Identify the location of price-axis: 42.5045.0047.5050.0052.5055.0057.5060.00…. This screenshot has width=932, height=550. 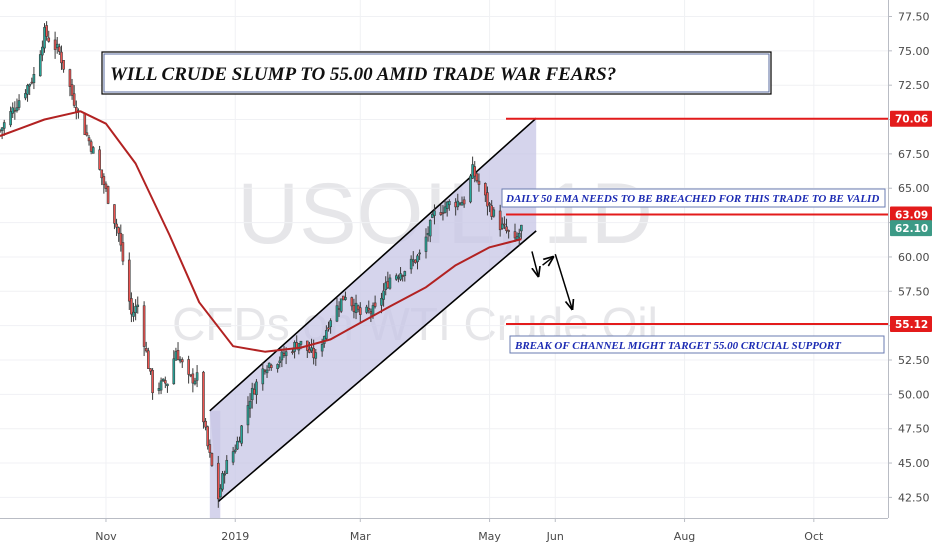
(910, 275).